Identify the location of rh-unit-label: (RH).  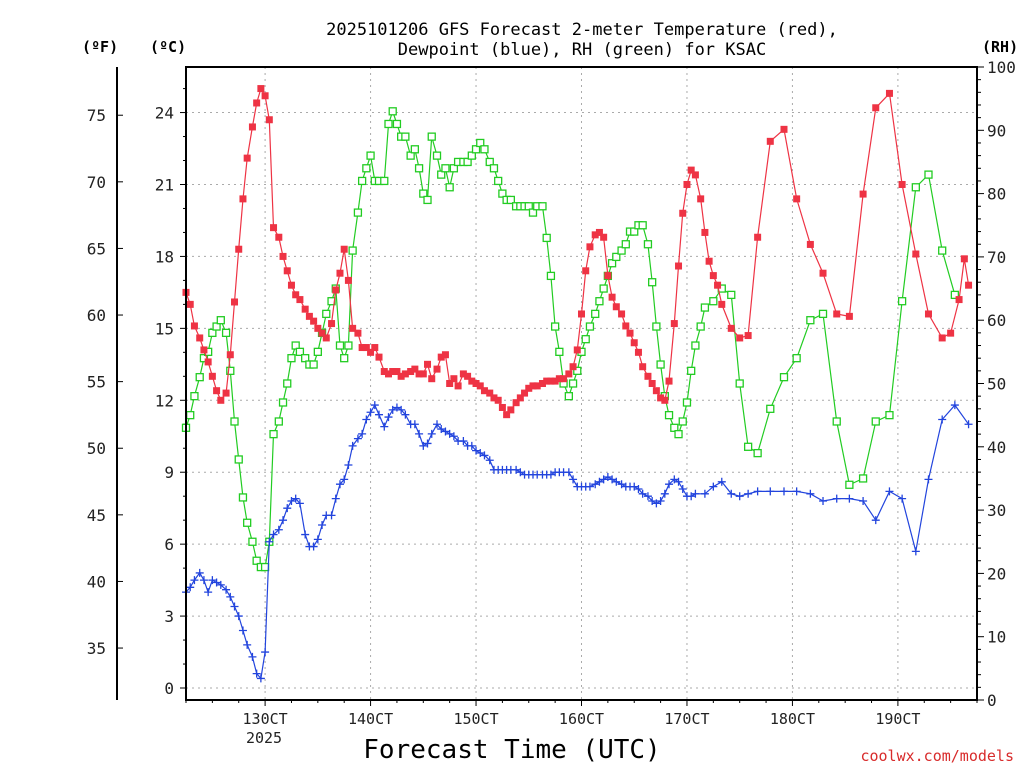
(1000, 47).